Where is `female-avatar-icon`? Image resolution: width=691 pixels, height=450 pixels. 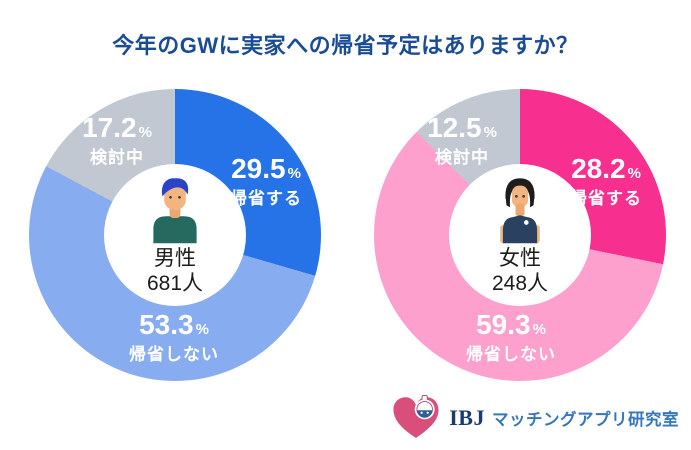
female-avatar-icon is located at coordinates (520, 211).